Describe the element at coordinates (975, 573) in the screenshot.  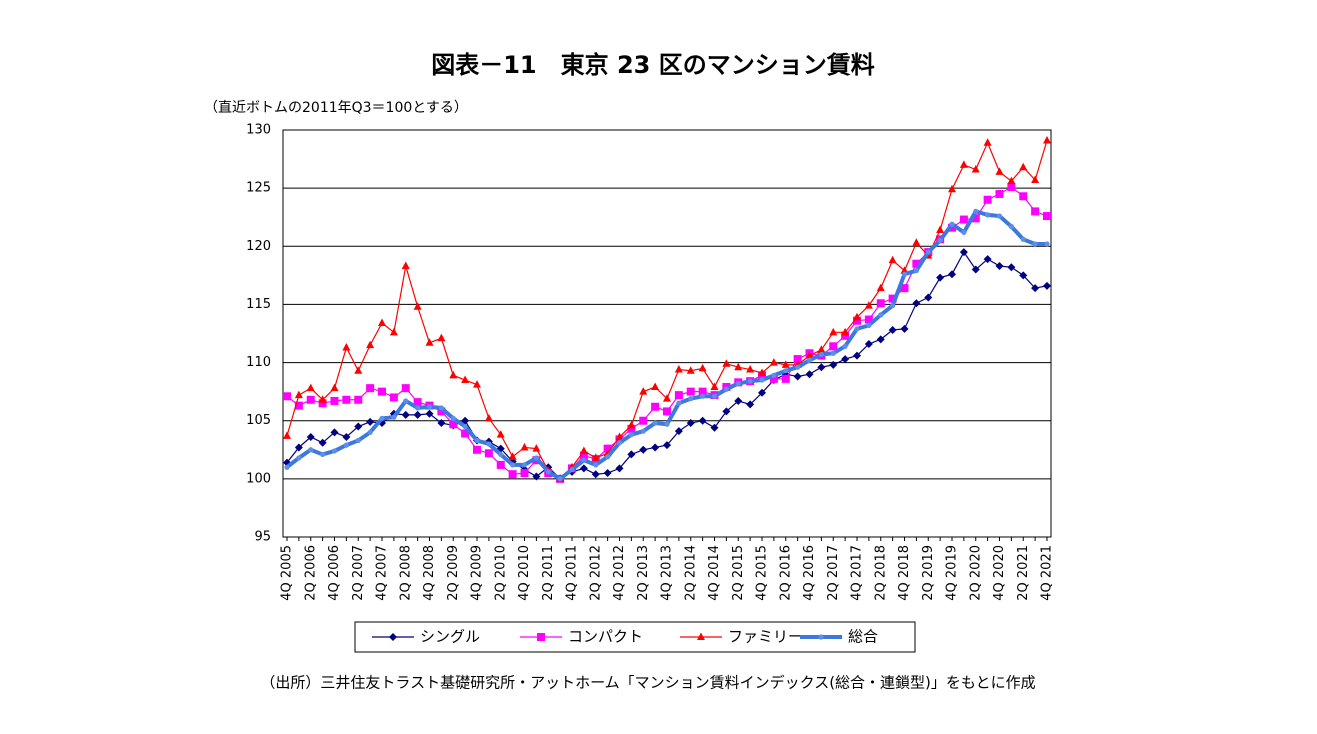
I see `x-tick-label: 2Q 2020` at that location.